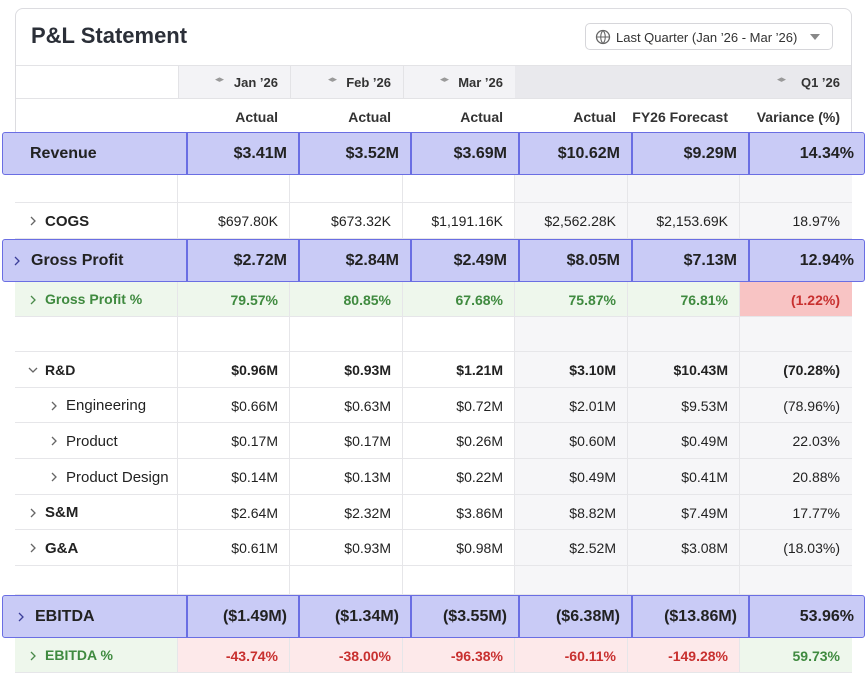 This screenshot has height=678, width=868. What do you see at coordinates (816, 221) in the screenshot?
I see `cell-value: 18.97%` at bounding box center [816, 221].